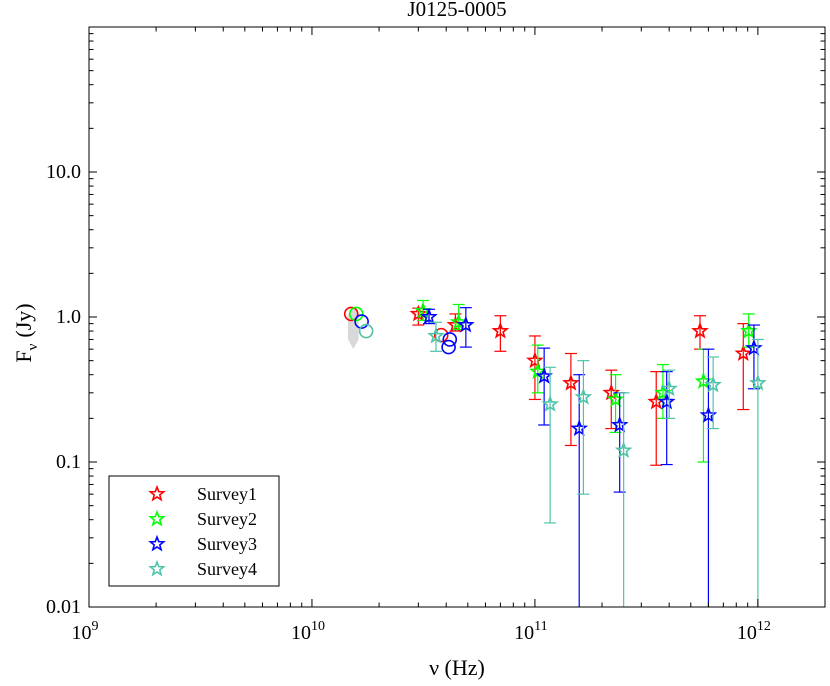 Image resolution: width=830 pixels, height=686 pixels. I want to click on series-survey2, so click(553, 381).